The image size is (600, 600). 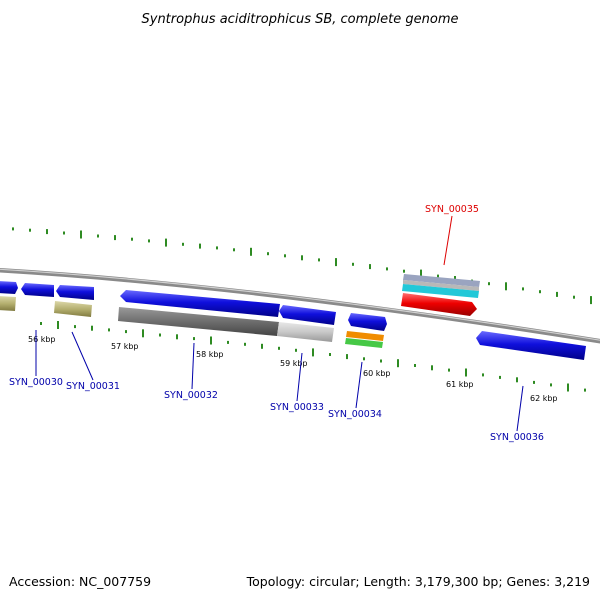 What do you see at coordinates (73, 309) in the screenshot?
I see `gene-block-olive` at bounding box center [73, 309].